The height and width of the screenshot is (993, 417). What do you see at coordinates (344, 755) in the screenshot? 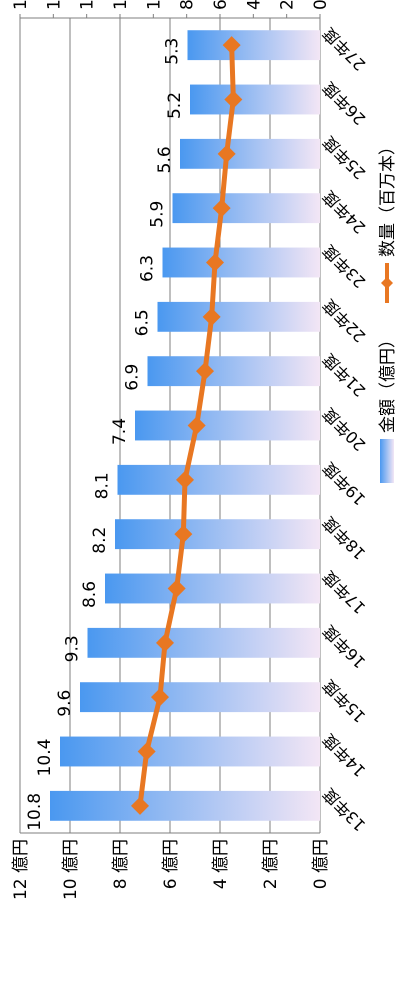
I see `category-label: 14年度` at bounding box center [344, 755].